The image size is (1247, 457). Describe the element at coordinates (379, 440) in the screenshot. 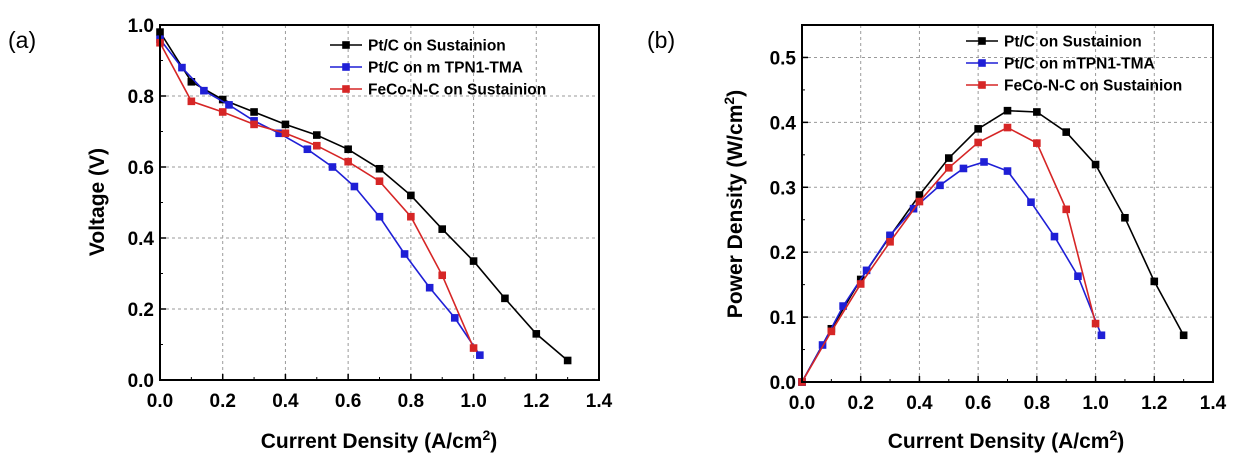

I see `panel-a-x-axis-label: Current Density (A/cm2)` at that location.